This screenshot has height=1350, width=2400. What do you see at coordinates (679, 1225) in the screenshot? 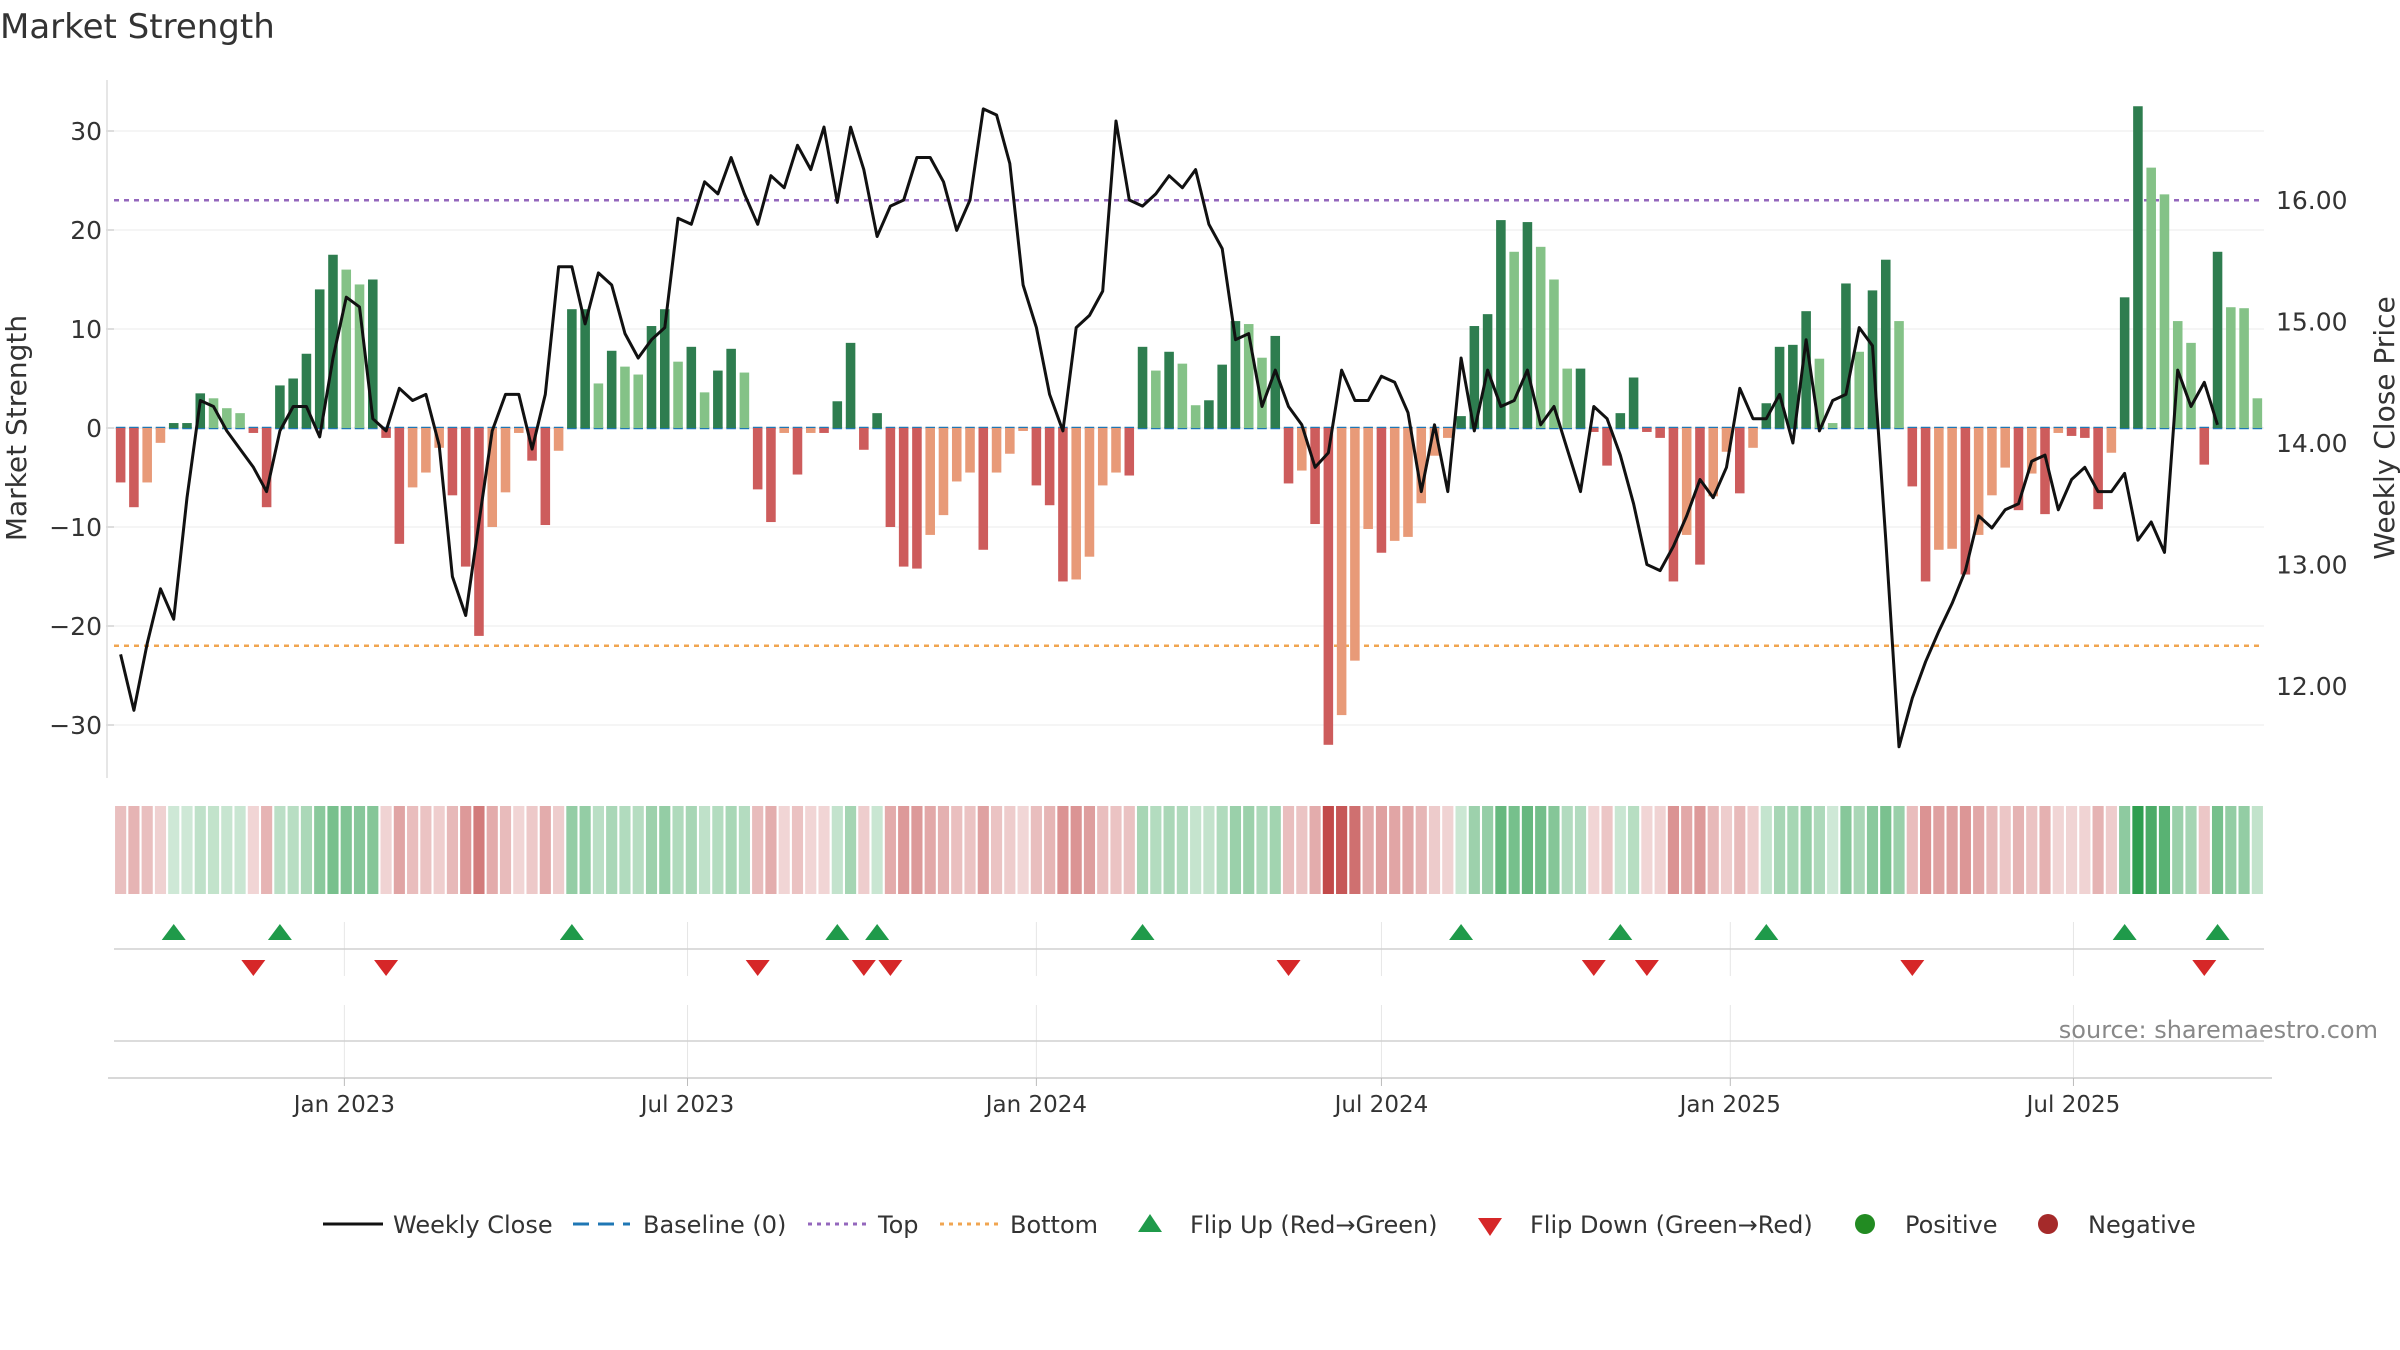
I see `legend-item-baseline: Baseline (0)` at bounding box center [679, 1225].